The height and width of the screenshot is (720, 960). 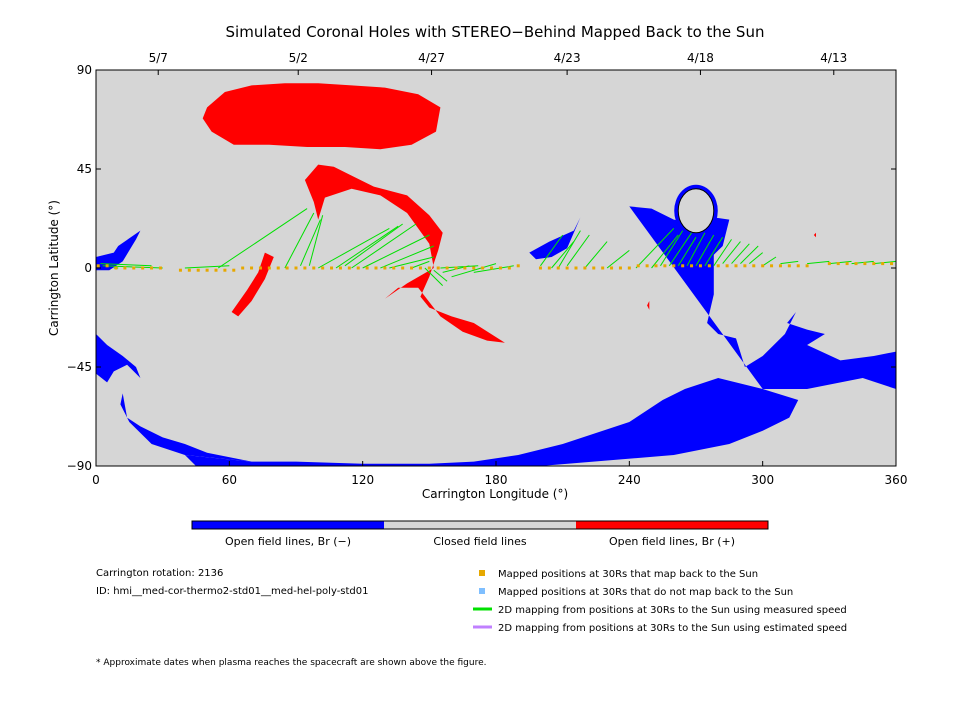 What do you see at coordinates (158, 58) in the screenshot?
I see `date-tick-label: 5/7` at bounding box center [158, 58].